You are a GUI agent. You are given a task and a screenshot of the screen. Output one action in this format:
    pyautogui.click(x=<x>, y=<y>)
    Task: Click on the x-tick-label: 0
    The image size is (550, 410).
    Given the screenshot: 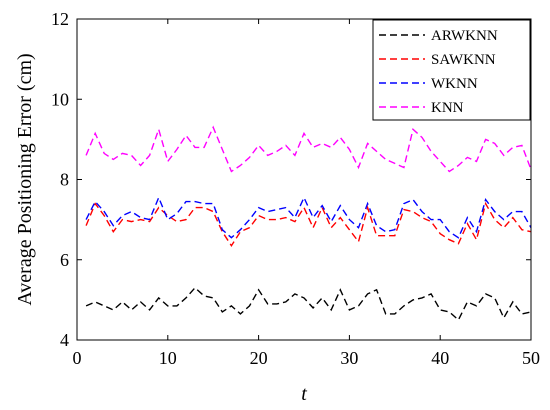 What is the action you would take?
    pyautogui.click(x=77, y=358)
    